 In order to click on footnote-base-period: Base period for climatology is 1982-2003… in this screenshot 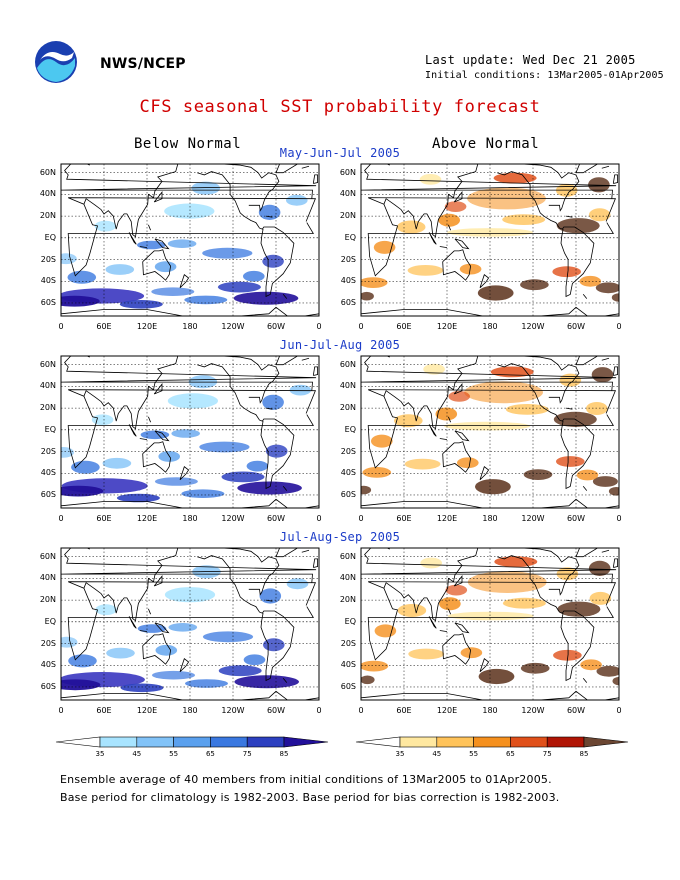, I will do `click(310, 797)`.